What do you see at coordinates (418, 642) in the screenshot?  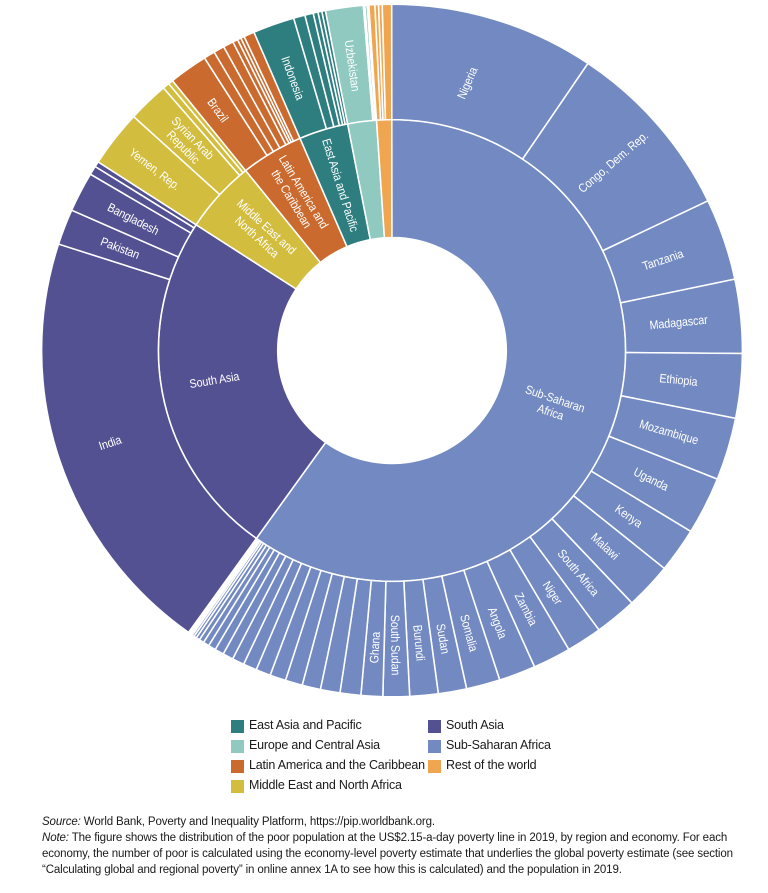 I see `svg-text: Burundi` at bounding box center [418, 642].